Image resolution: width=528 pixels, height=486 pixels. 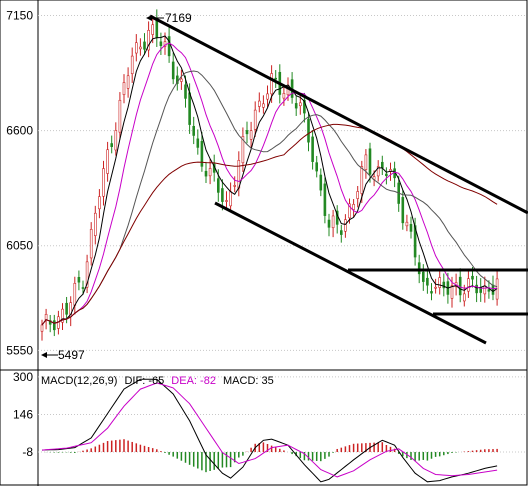 I want to click on macd-histogram, so click(x=271, y=456).